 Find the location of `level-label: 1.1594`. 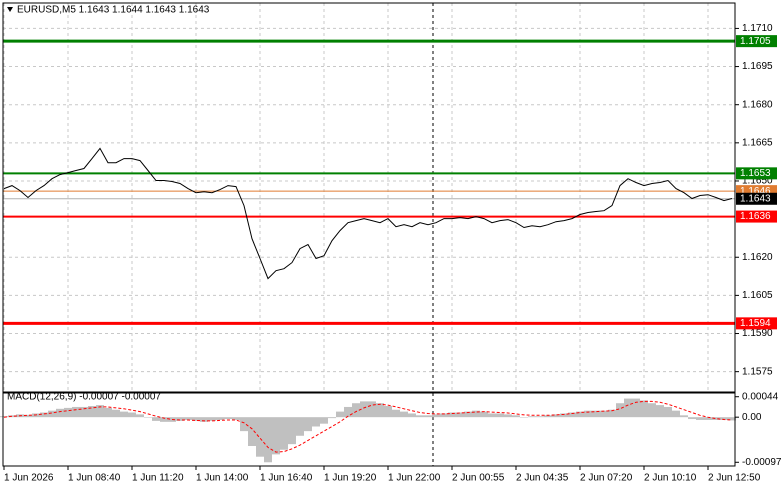

level-label: 1.1594 is located at coordinates (755, 323).